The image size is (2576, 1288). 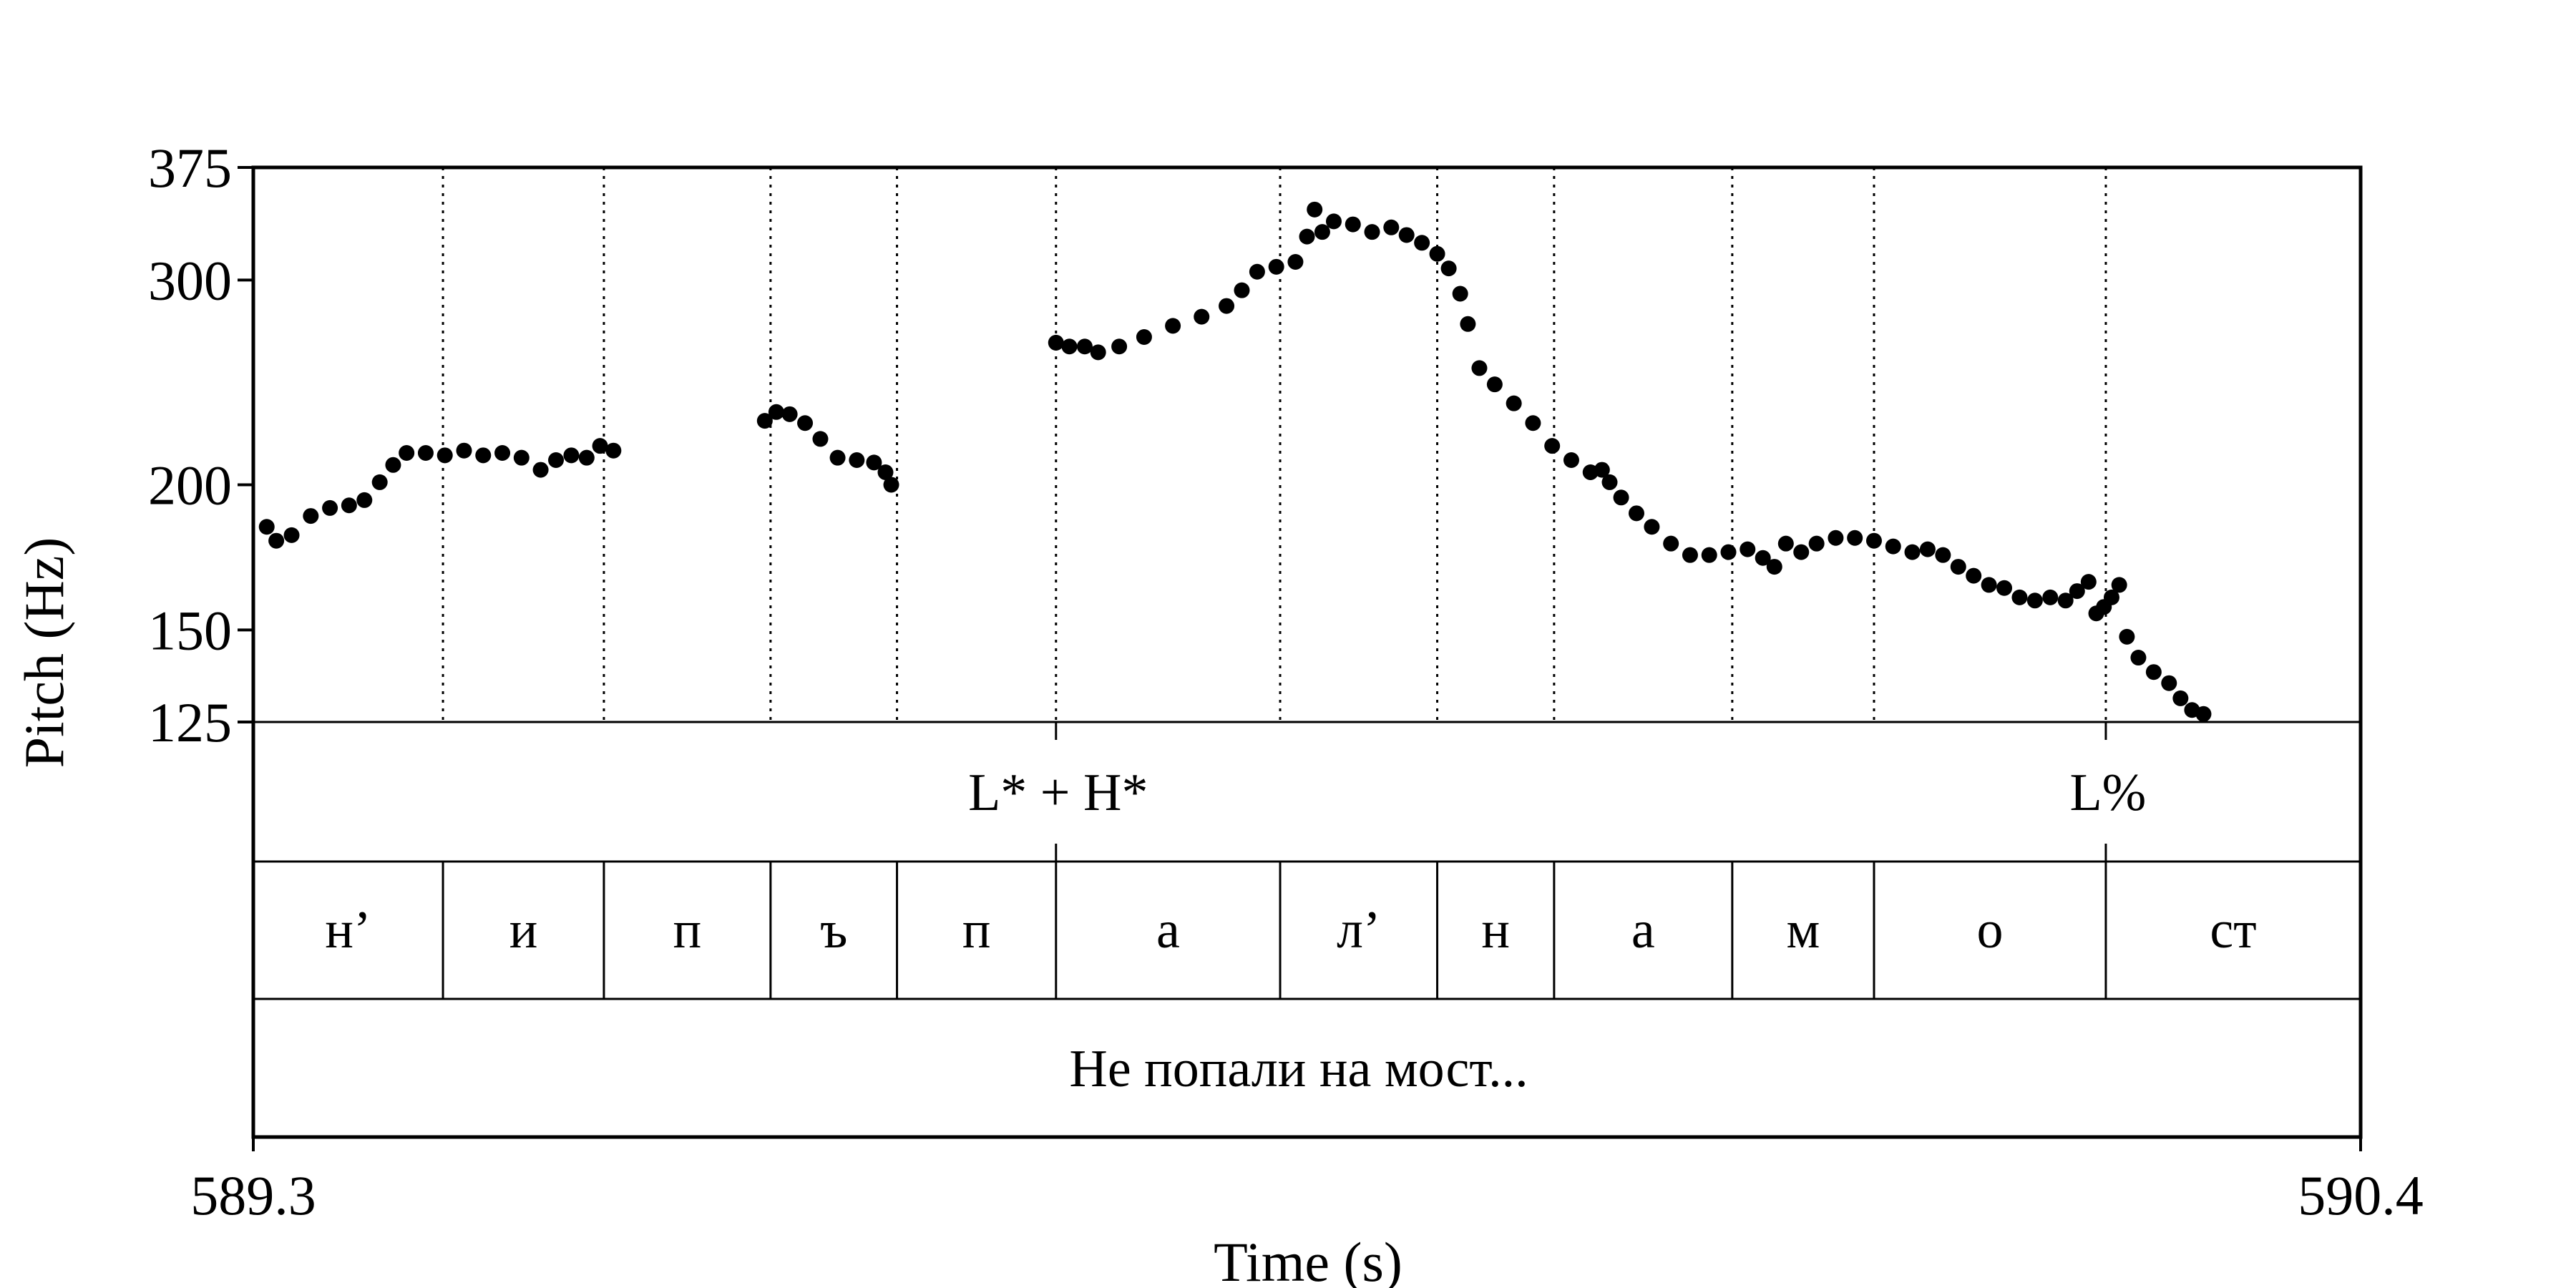 What do you see at coordinates (2361, 1195) in the screenshot?
I see `x-tick-label: 590.4` at bounding box center [2361, 1195].